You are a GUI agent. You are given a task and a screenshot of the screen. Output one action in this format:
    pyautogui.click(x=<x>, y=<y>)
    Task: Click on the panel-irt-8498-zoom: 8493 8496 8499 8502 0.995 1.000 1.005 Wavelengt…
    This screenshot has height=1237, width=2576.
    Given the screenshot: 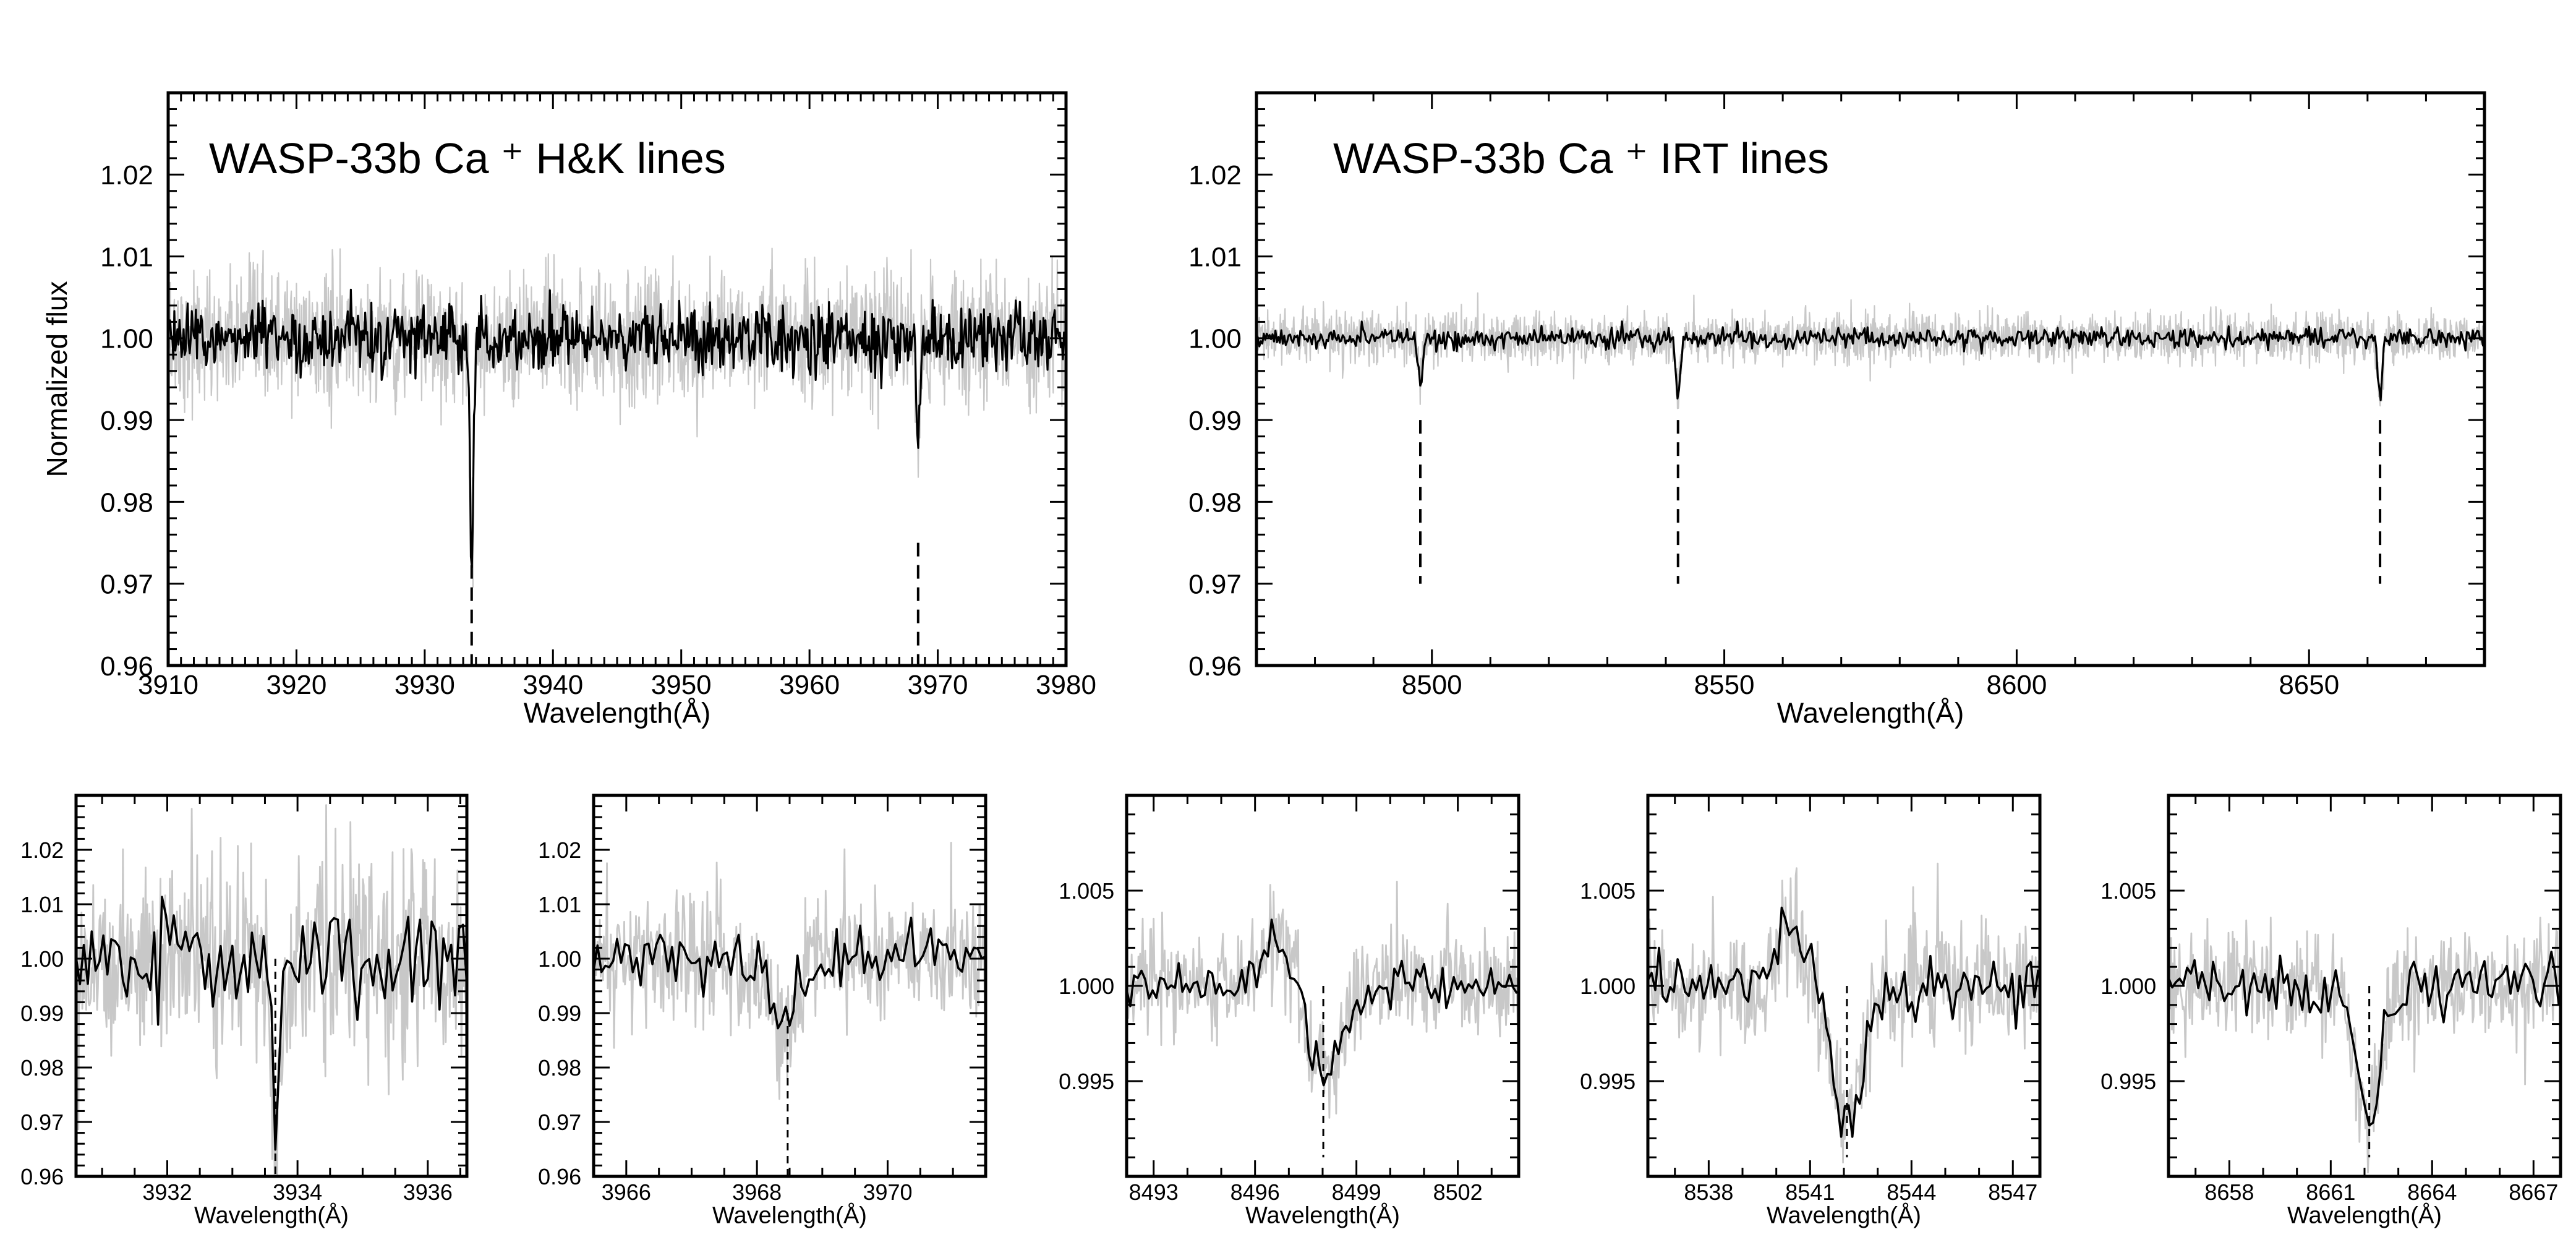 What is the action you would take?
    pyautogui.click(x=1289, y=1011)
    